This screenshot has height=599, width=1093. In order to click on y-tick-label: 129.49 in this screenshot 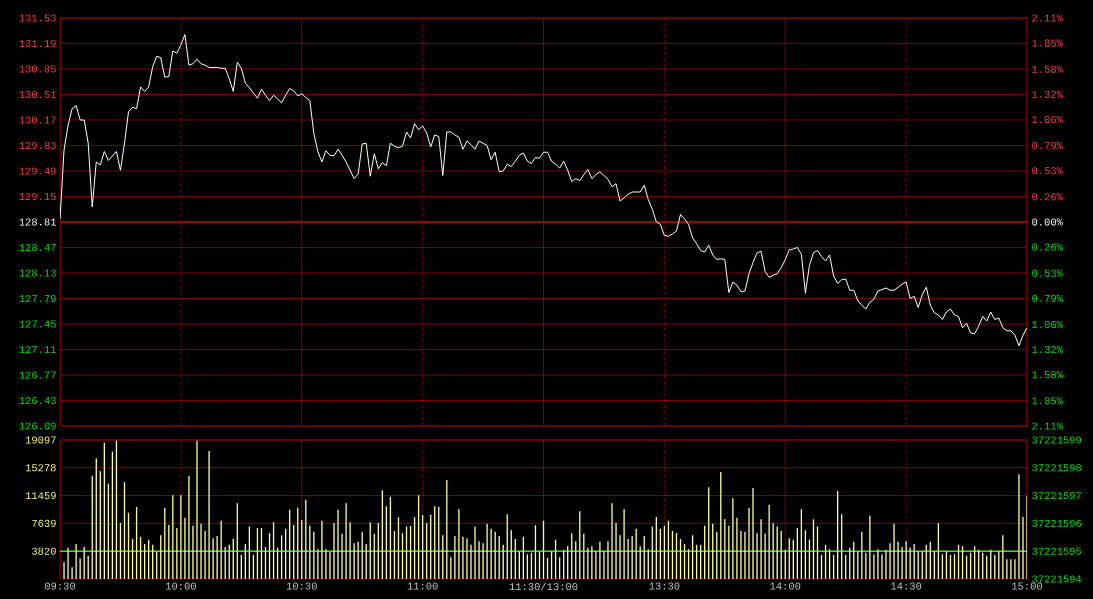, I will do `click(37, 171)`.